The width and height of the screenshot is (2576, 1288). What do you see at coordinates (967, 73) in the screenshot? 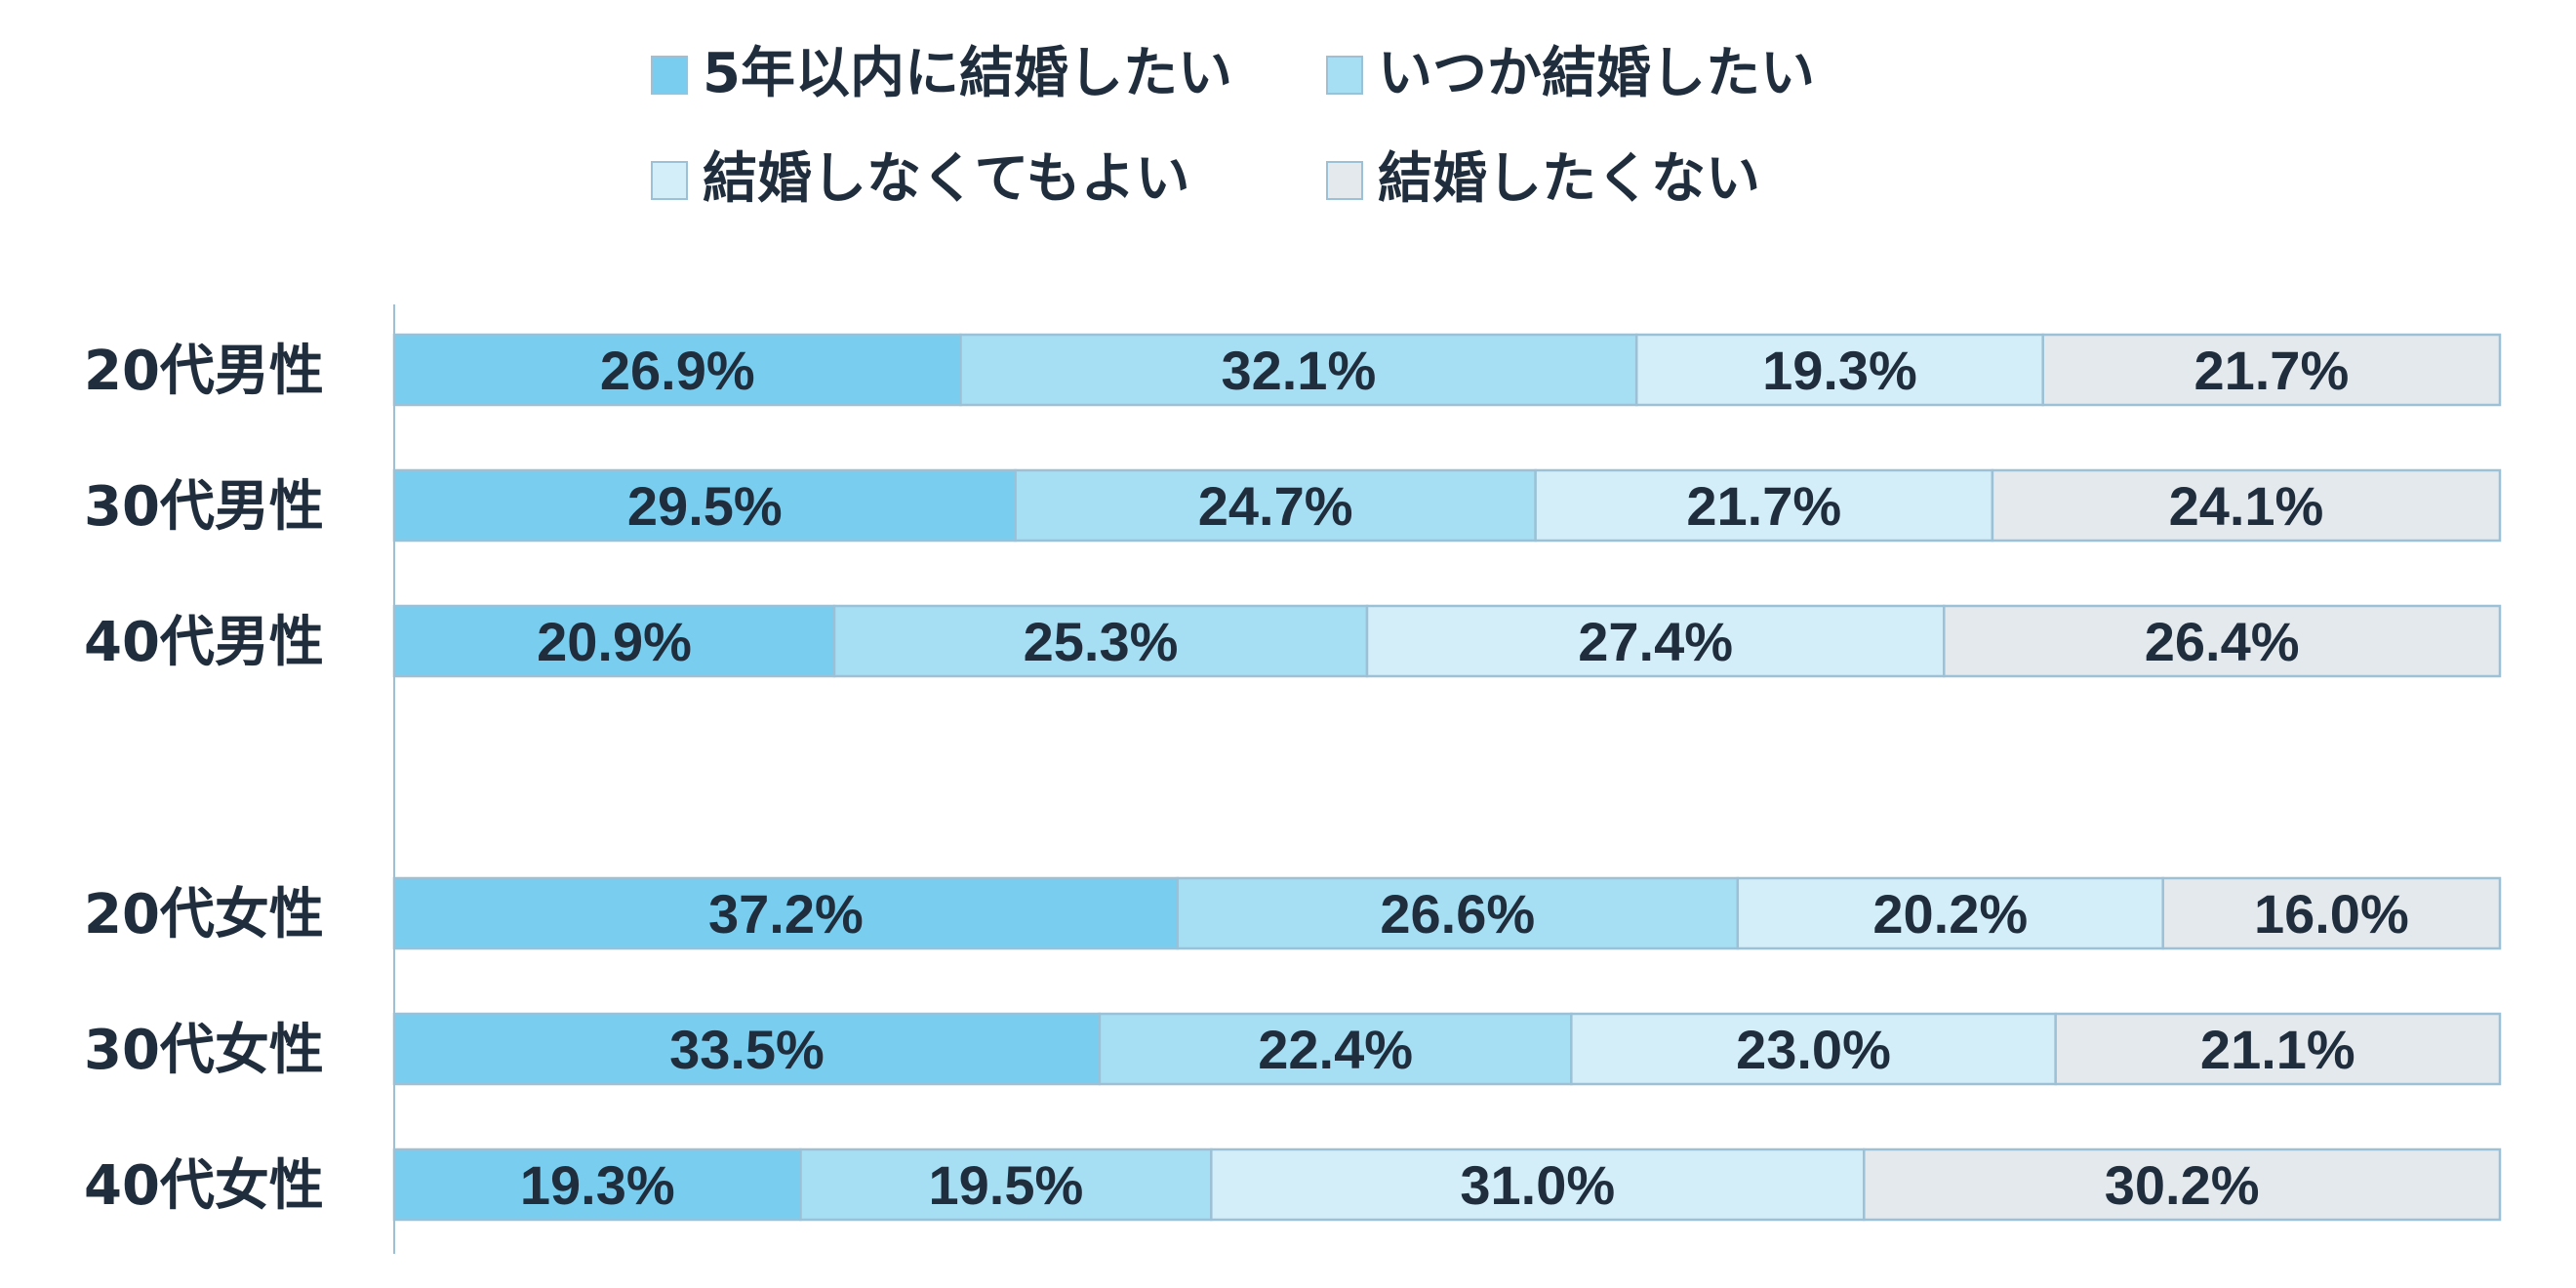
I see `legend-label: 5年以内に結婚したい` at bounding box center [967, 73].